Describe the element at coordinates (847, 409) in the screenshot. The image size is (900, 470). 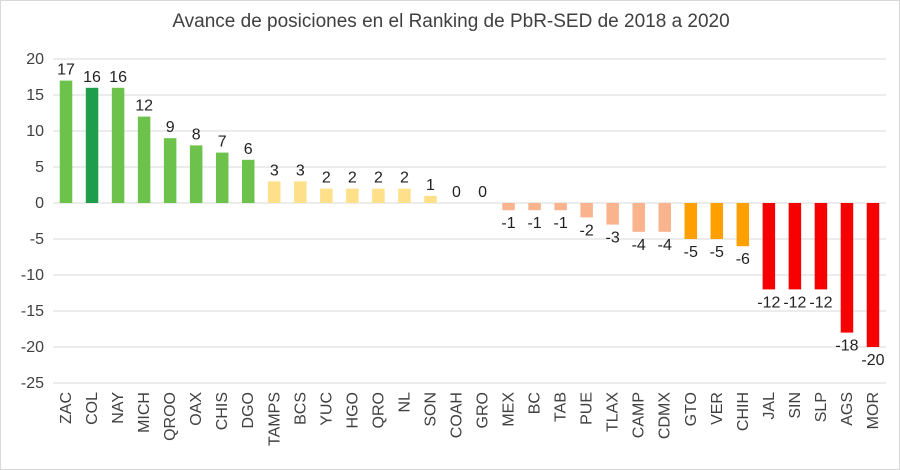
I see `x-tick-label: AGS` at that location.